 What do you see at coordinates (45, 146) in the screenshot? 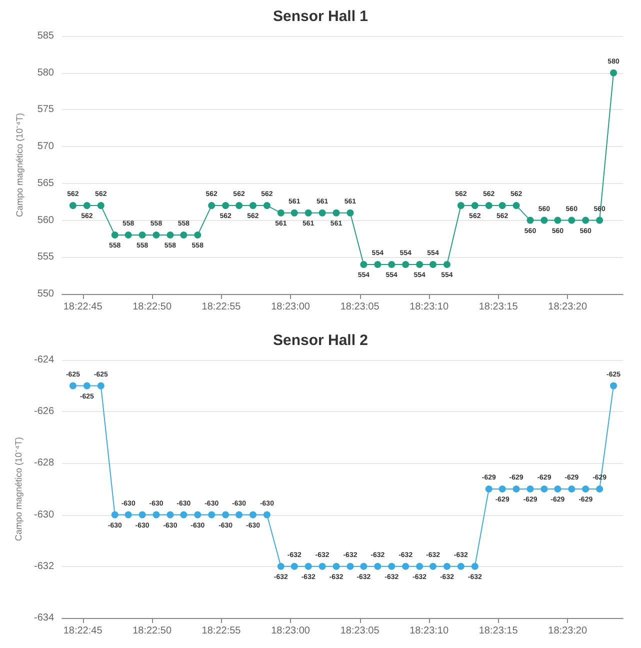
I see `y-tick-label: 570` at bounding box center [45, 146].